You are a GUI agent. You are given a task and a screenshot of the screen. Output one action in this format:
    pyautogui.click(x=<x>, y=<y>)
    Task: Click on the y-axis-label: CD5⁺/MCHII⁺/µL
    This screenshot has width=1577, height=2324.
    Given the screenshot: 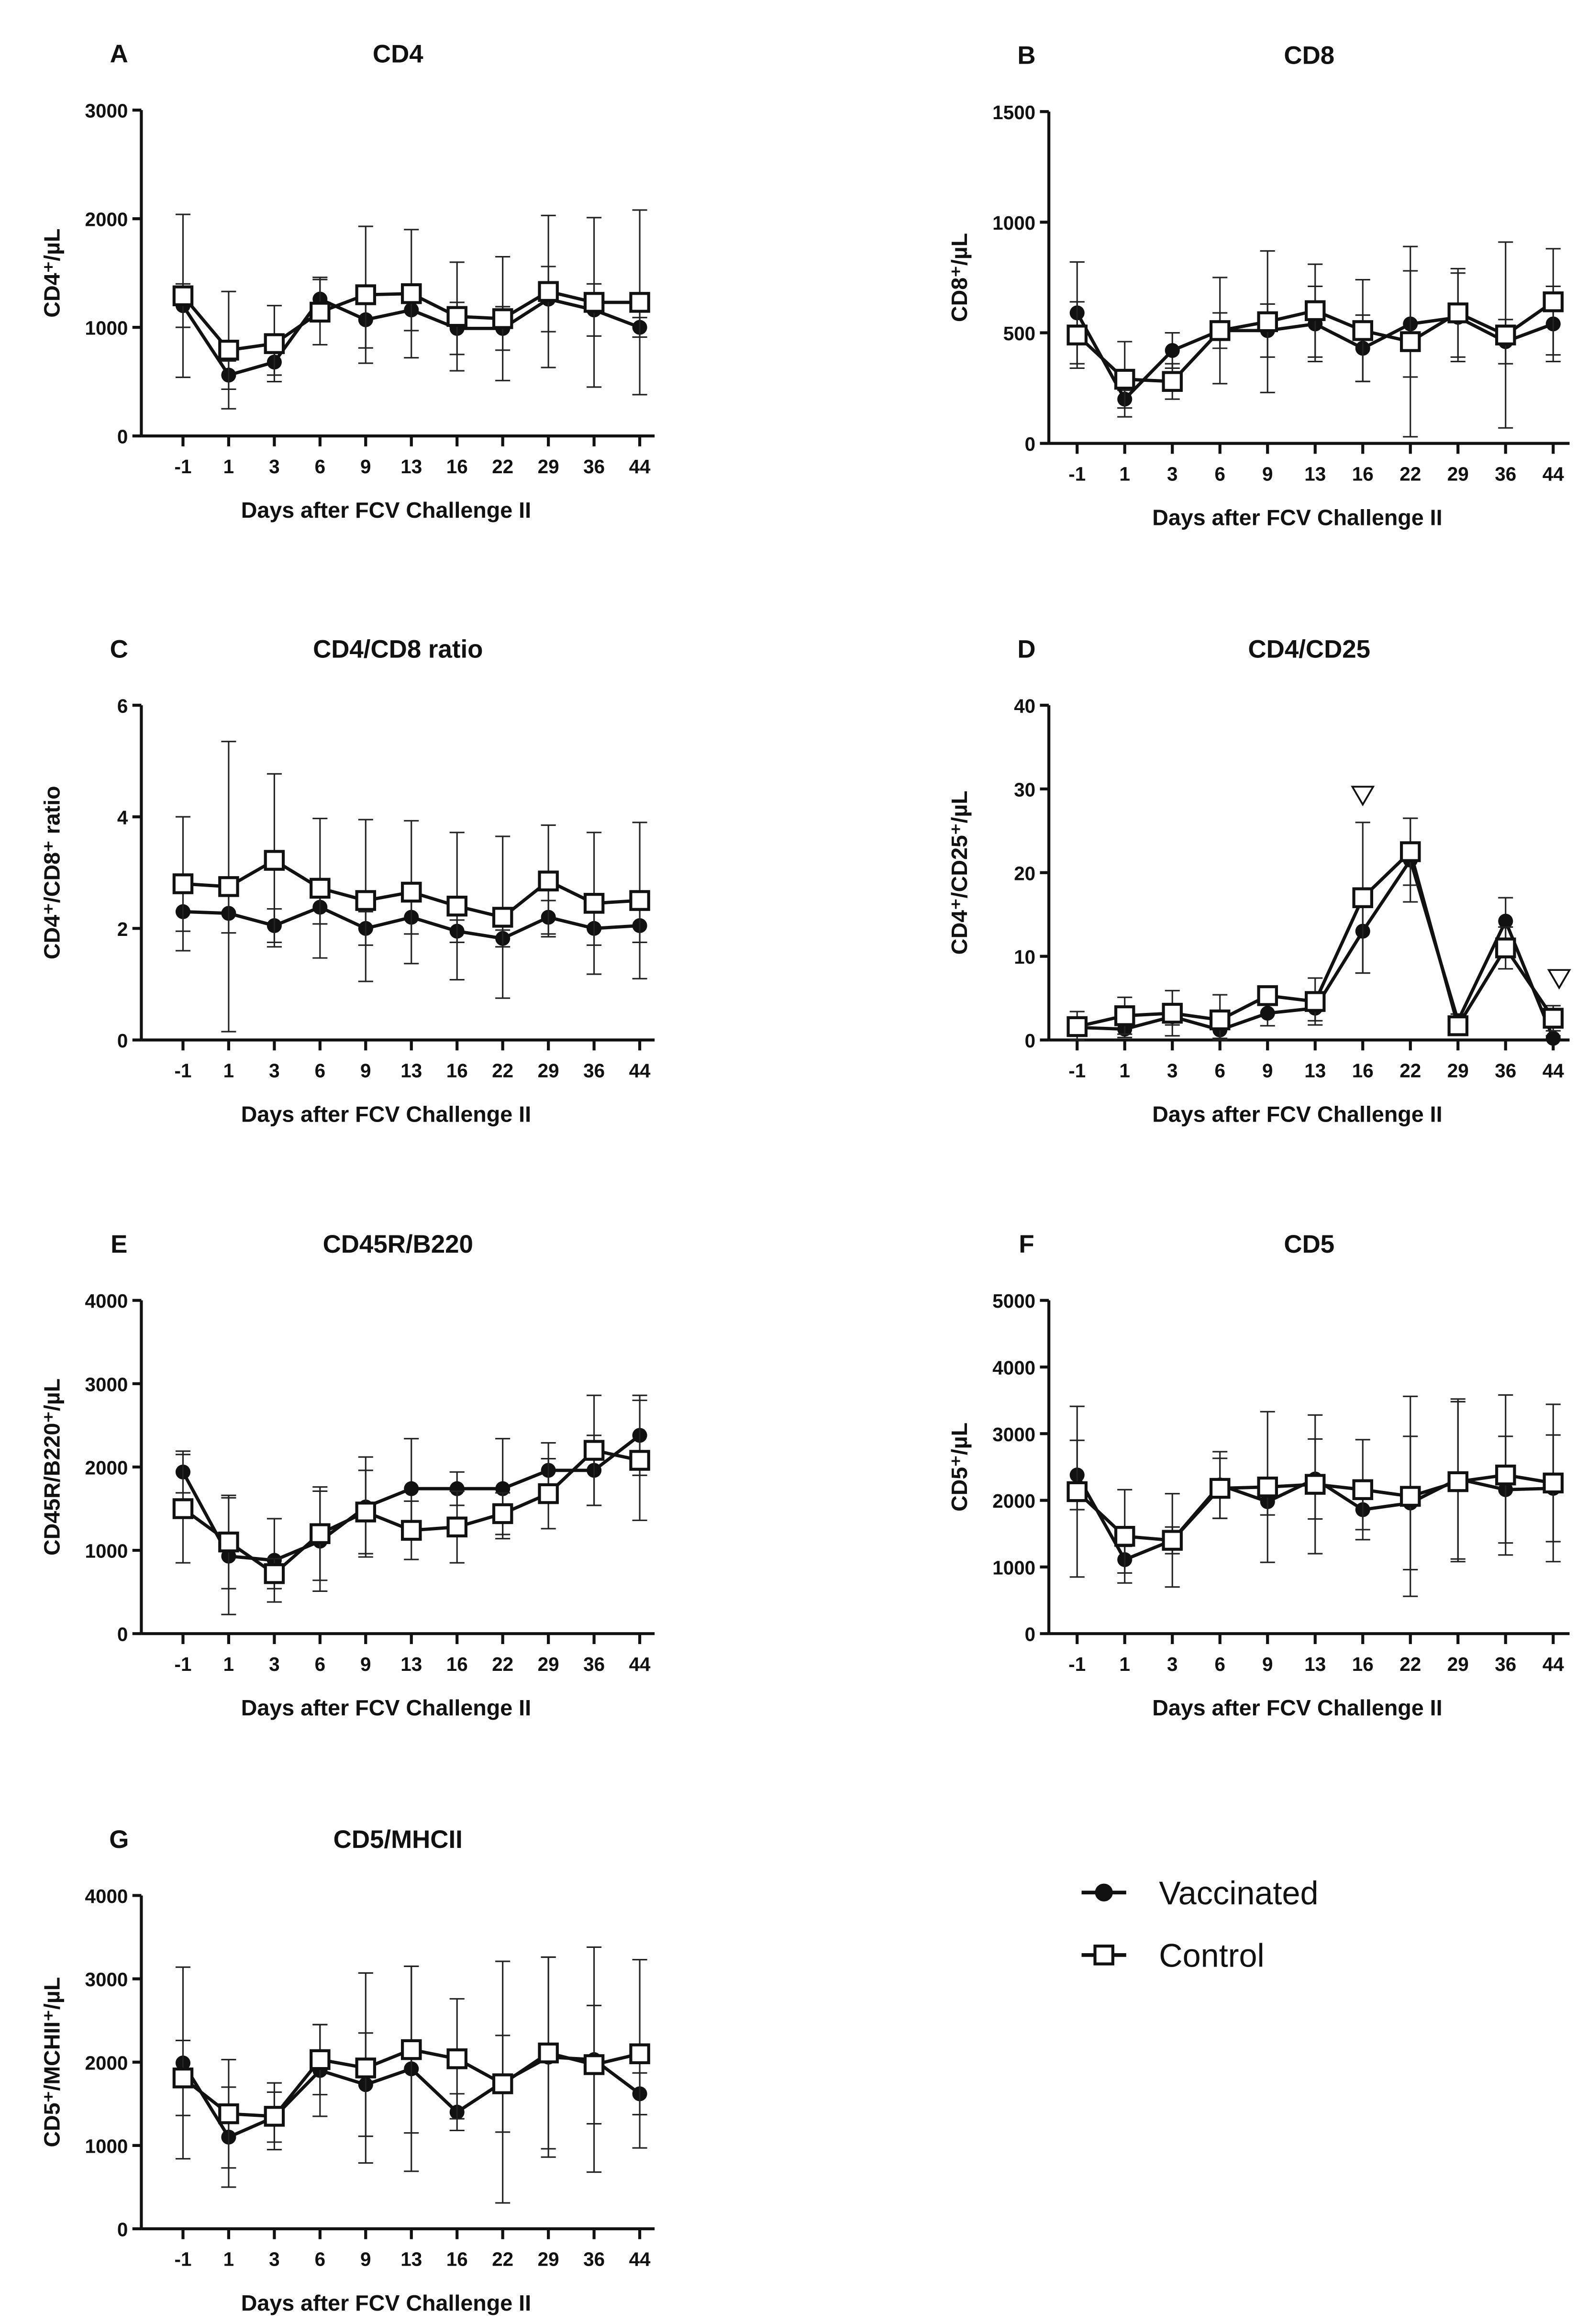 What is the action you would take?
    pyautogui.click(x=51, y=2062)
    